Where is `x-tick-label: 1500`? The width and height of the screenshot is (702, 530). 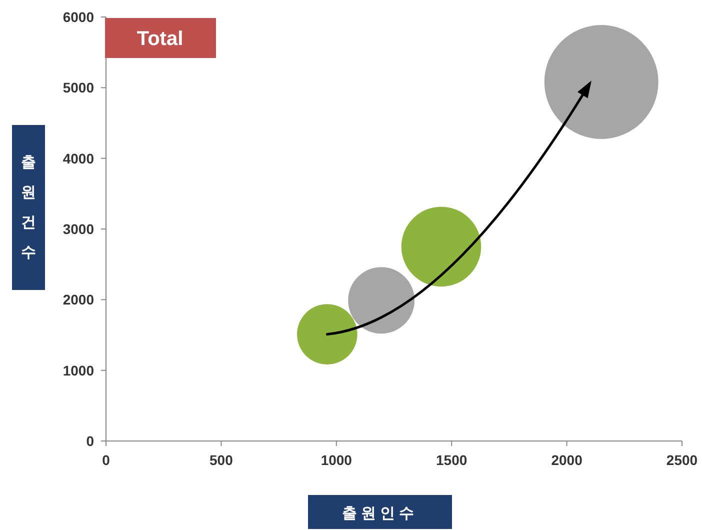 x-tick-label: 1500 is located at coordinates (452, 460).